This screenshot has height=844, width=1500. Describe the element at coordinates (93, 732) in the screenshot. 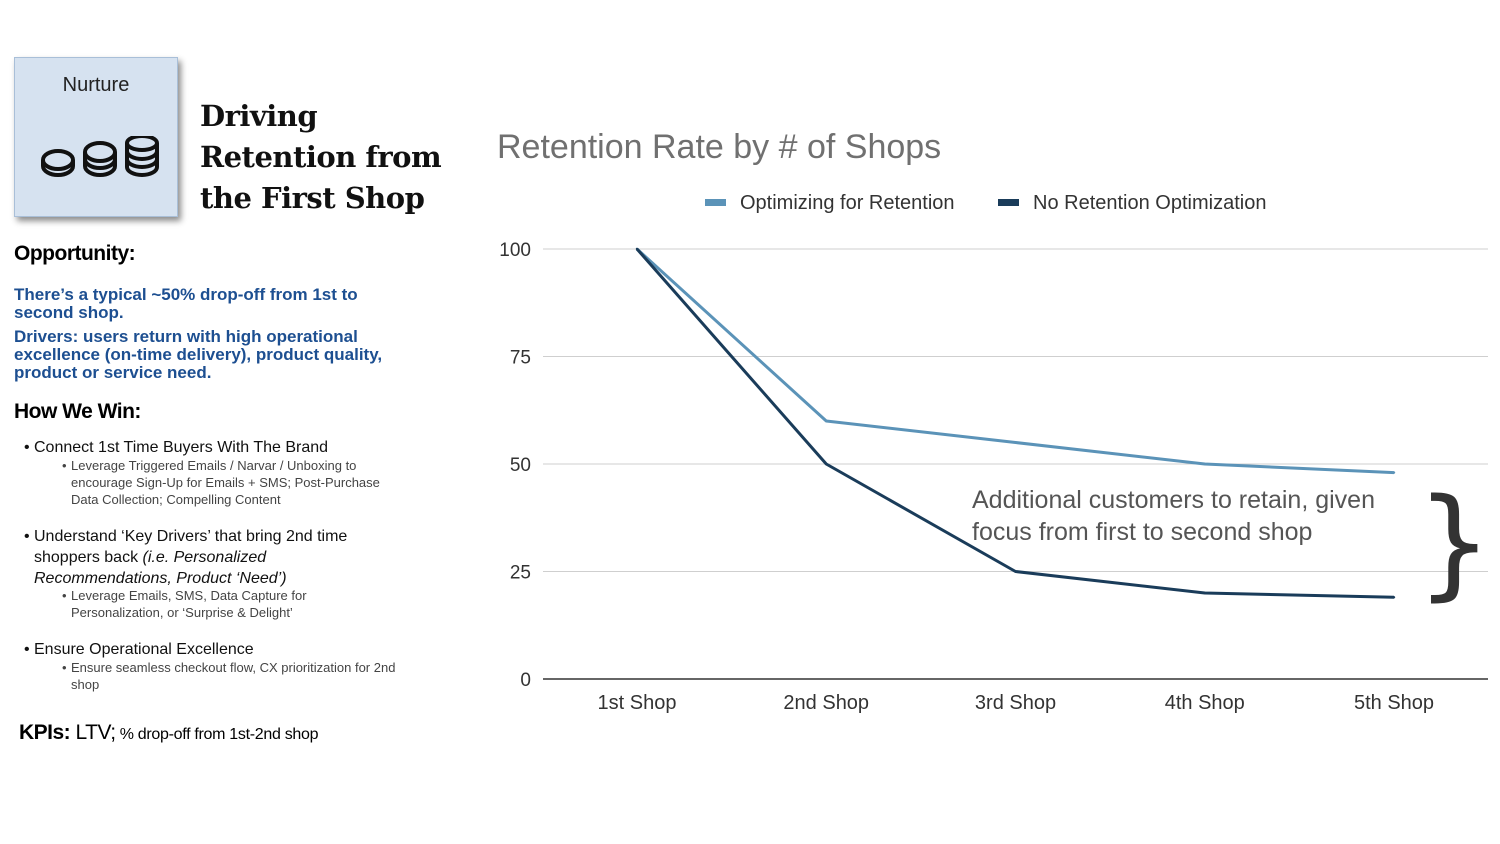

I see `kpi-main: LTV;` at that location.